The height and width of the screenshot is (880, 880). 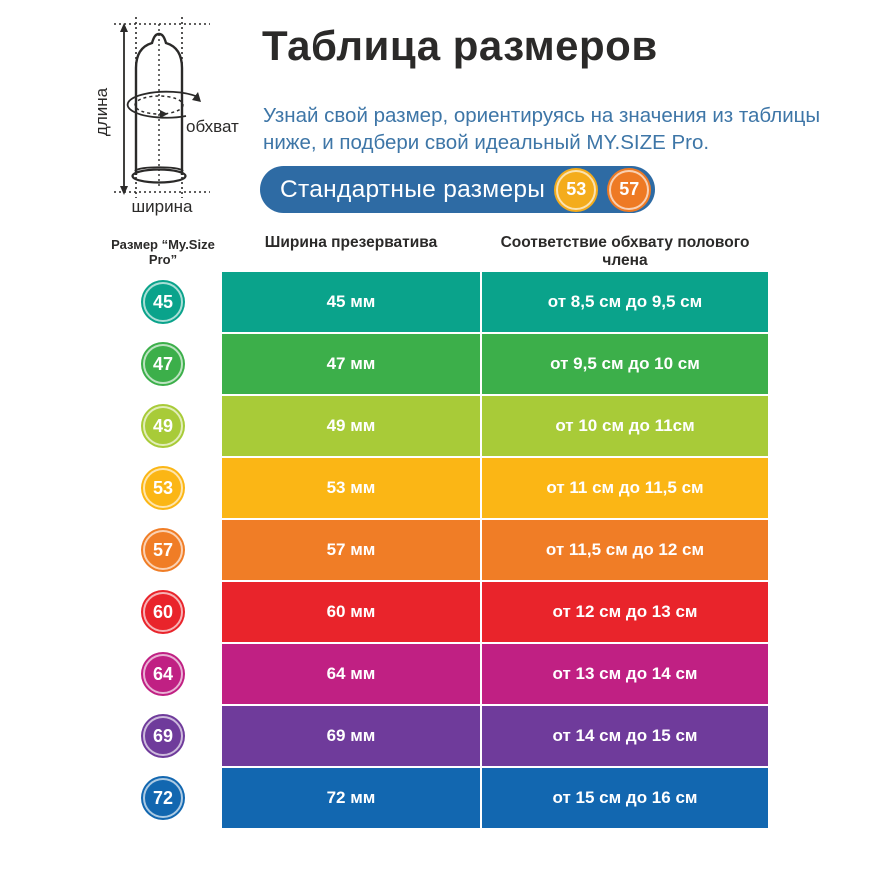 I want to click on size-badge-label: 53, so click(x=163, y=487).